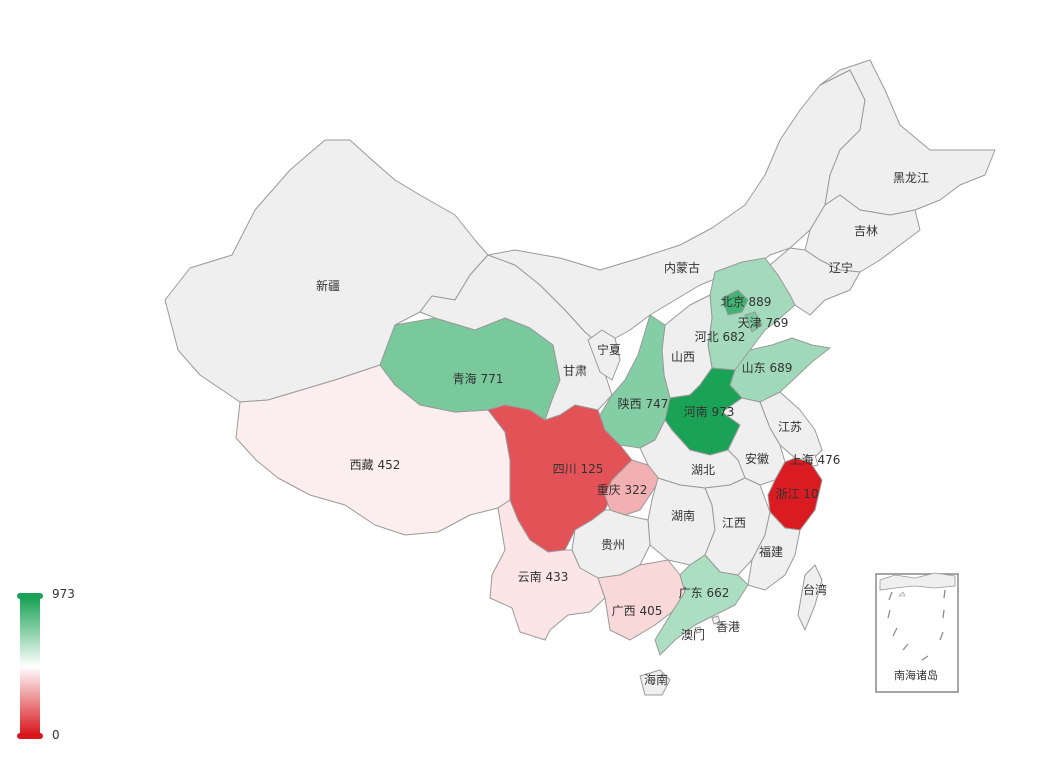 Image resolution: width=1055 pixels, height=761 pixels. What do you see at coordinates (30, 596) in the screenshot?
I see `visual-map-top-handle` at bounding box center [30, 596].